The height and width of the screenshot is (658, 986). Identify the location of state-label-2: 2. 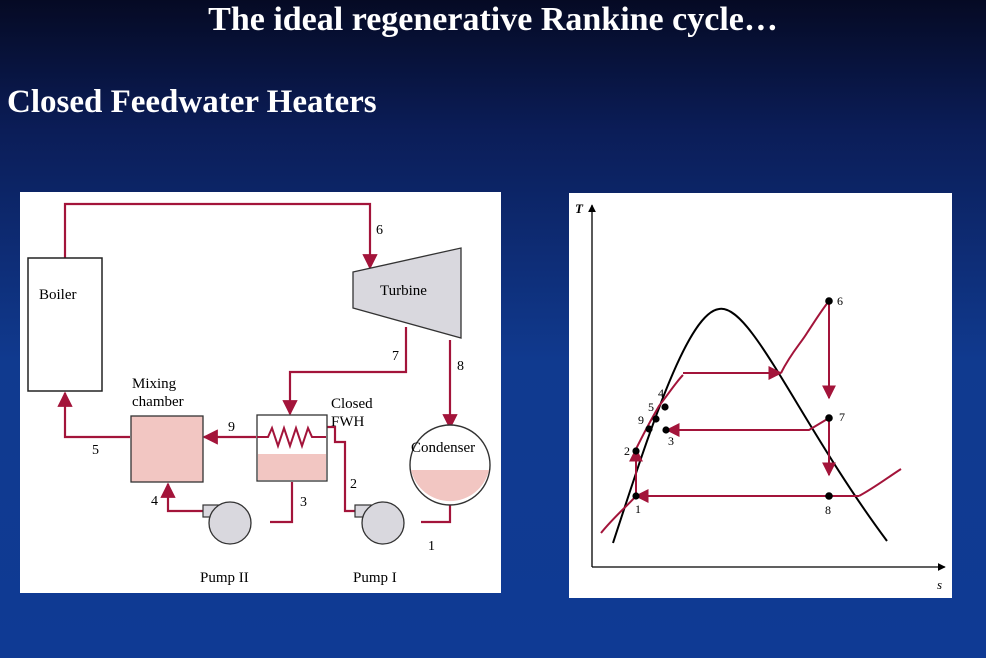
(353, 484).